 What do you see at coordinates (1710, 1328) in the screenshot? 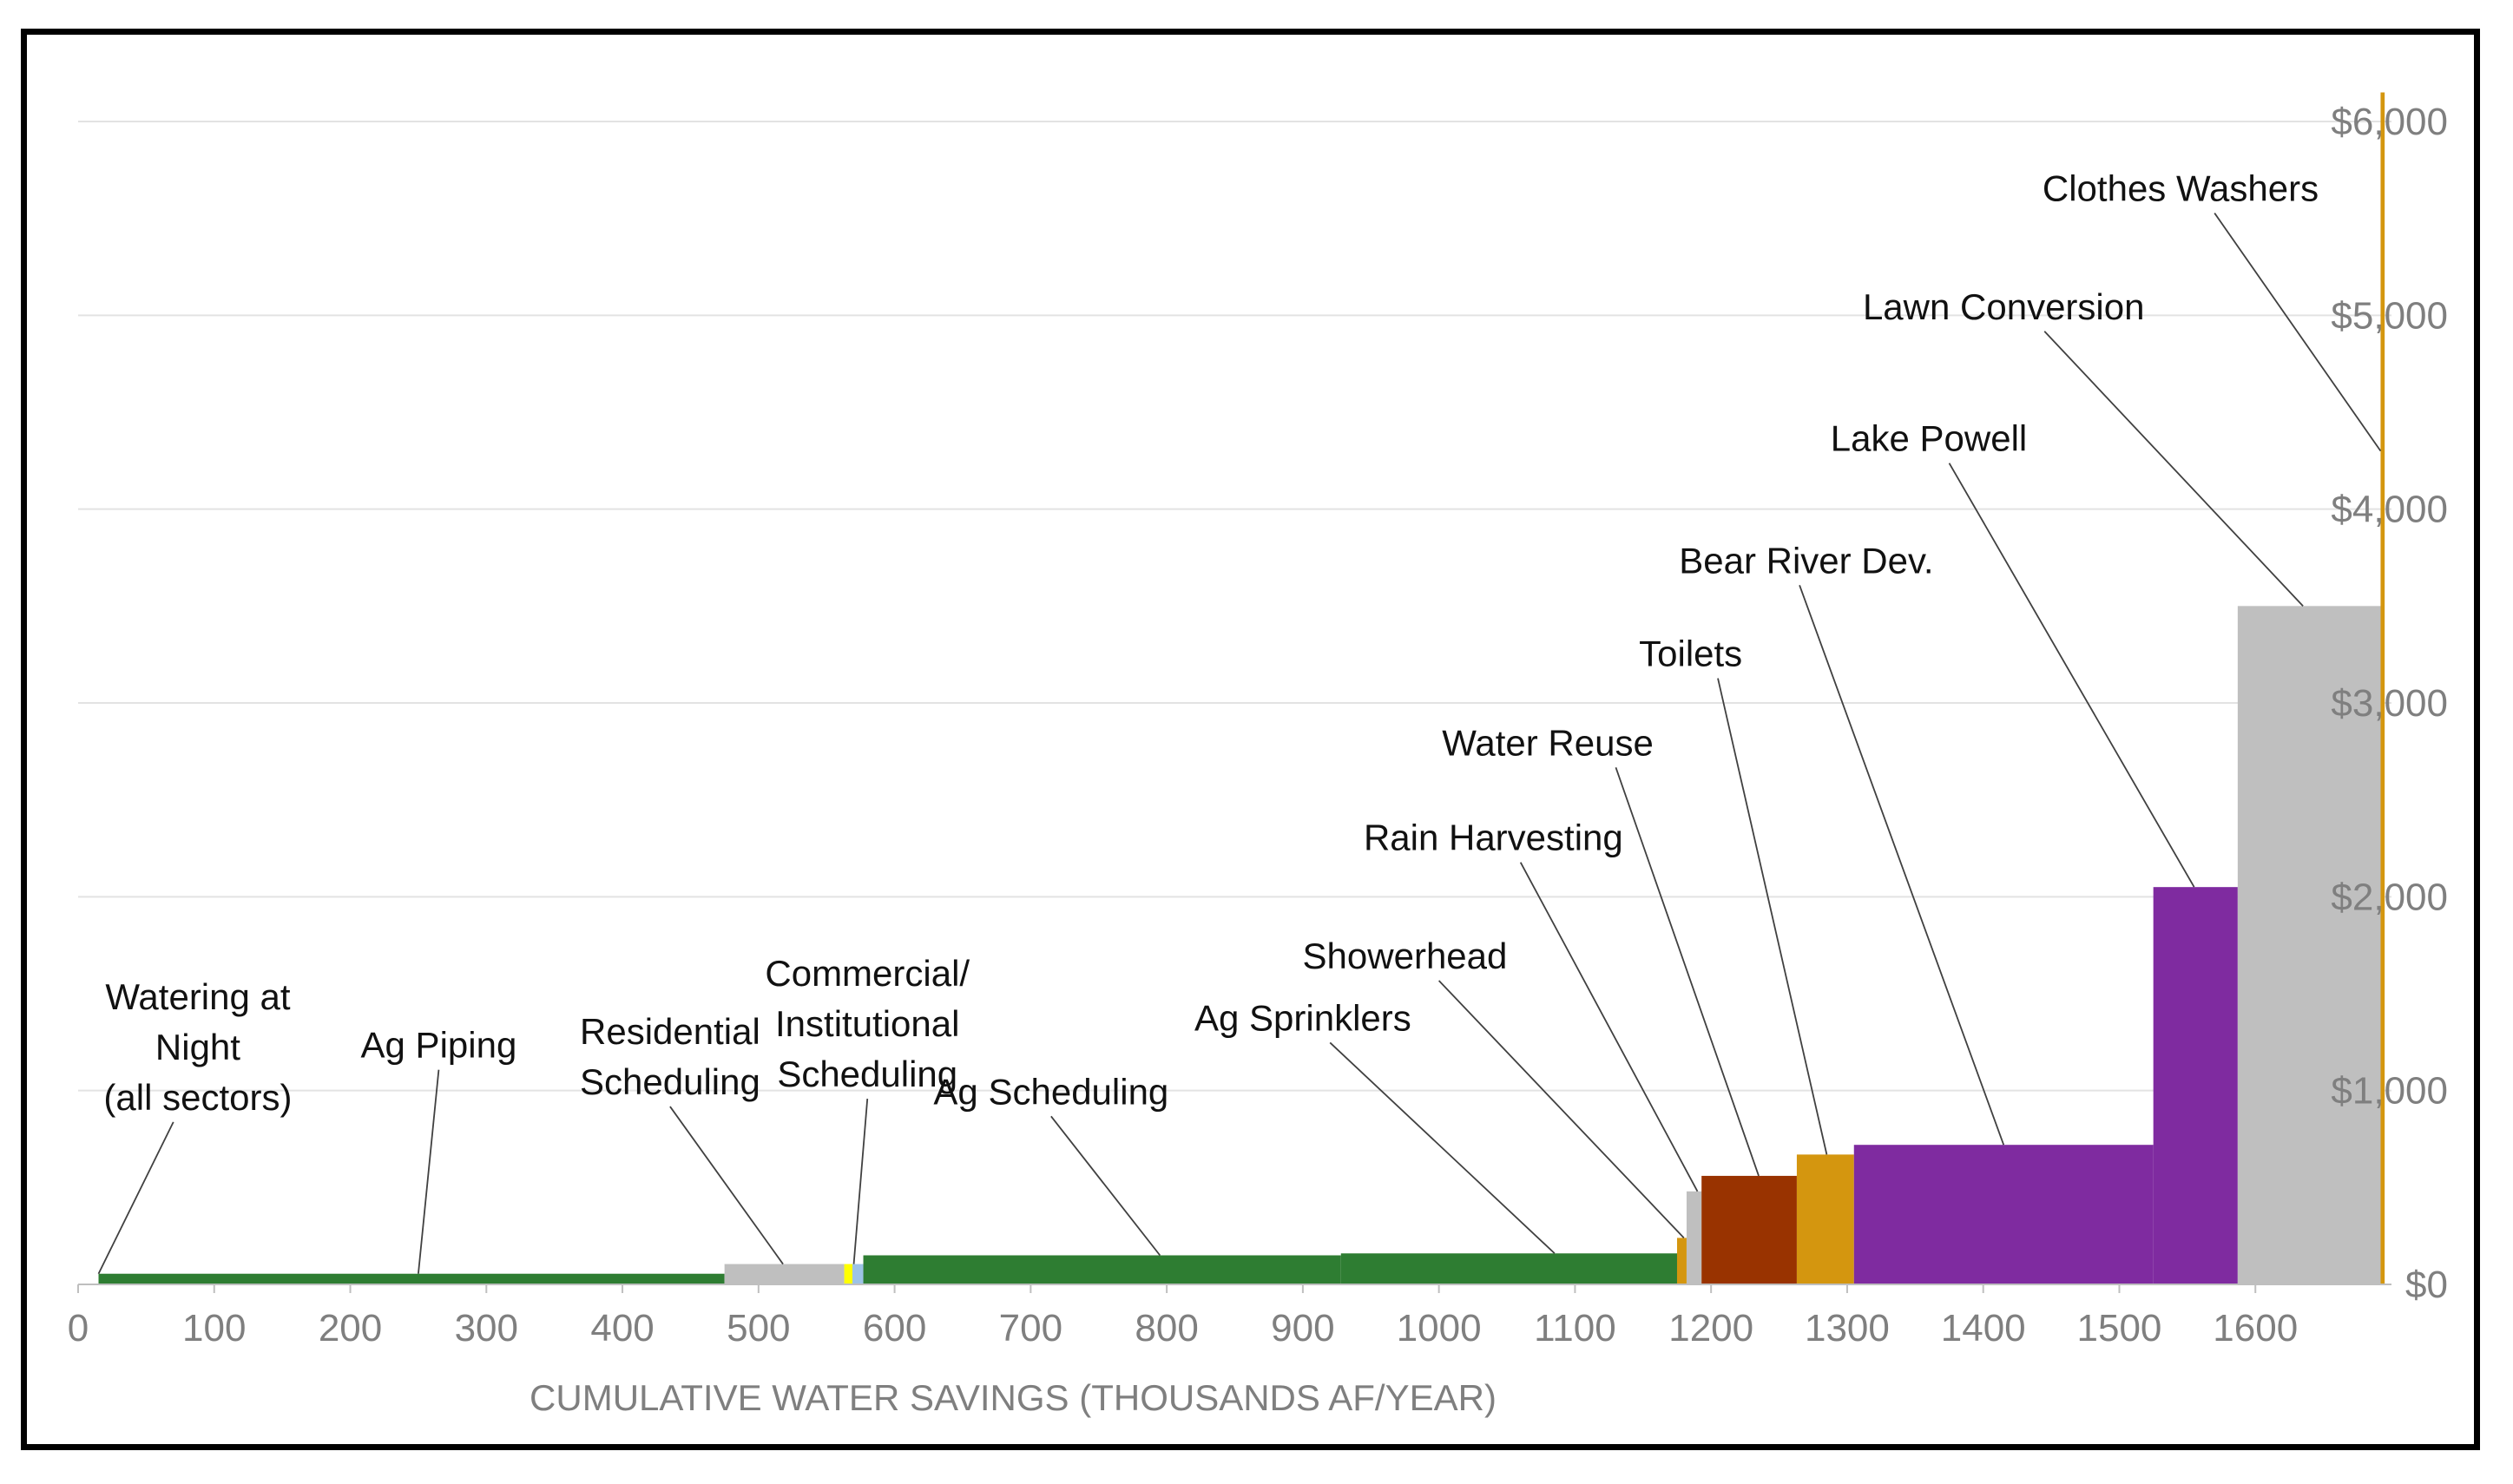
I see `x-tick-label: 1200` at bounding box center [1710, 1328].